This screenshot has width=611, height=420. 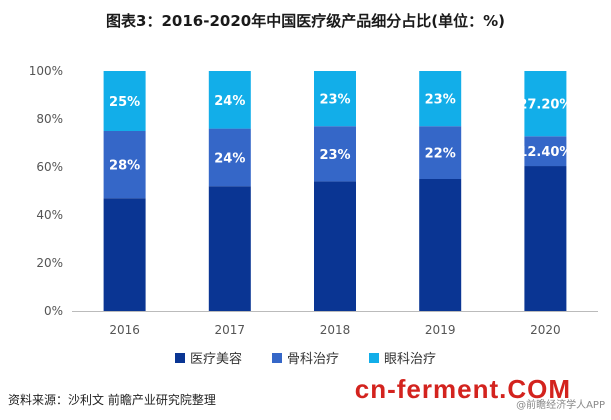 I want to click on legend-label-medical-beauty: 医疗美容, so click(x=215, y=359).